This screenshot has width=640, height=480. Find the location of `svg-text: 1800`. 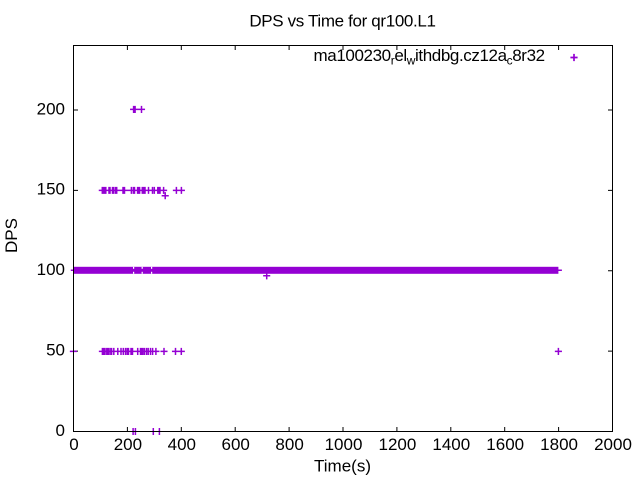

svg-text: 1800 is located at coordinates (559, 444).